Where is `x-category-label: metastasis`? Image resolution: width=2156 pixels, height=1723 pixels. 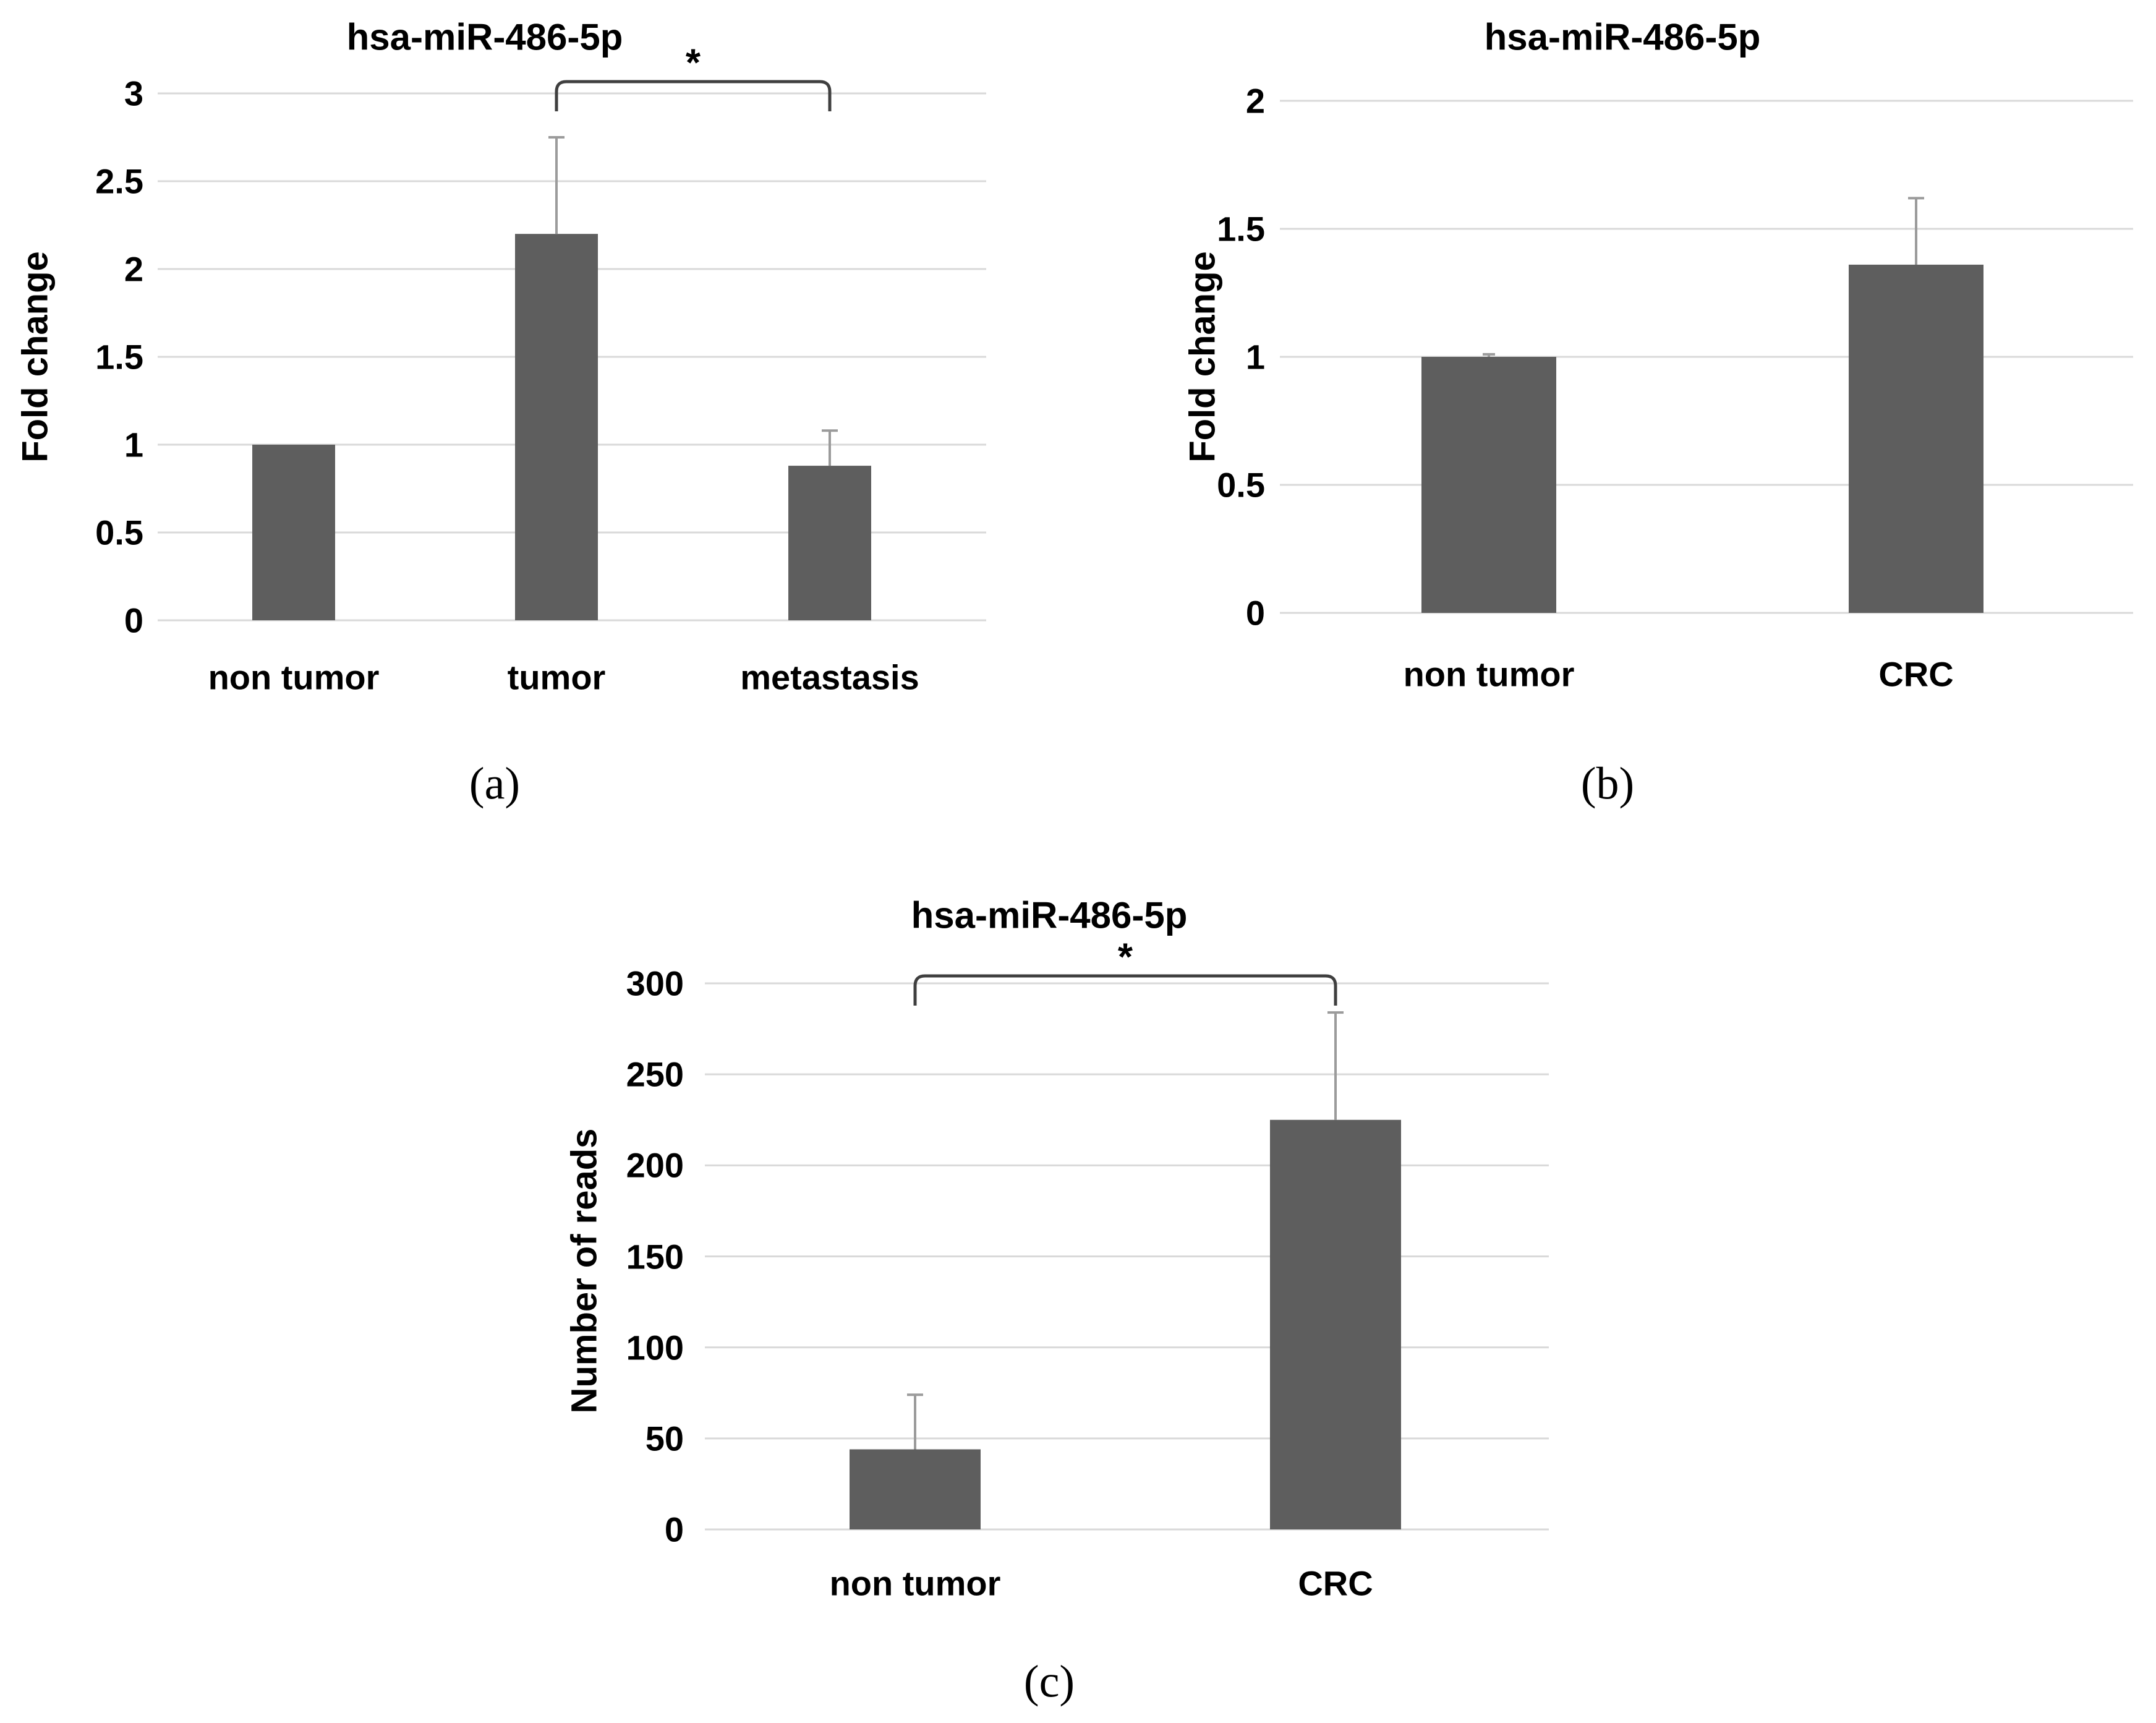
x-category-label: metastasis is located at coordinates (830, 677).